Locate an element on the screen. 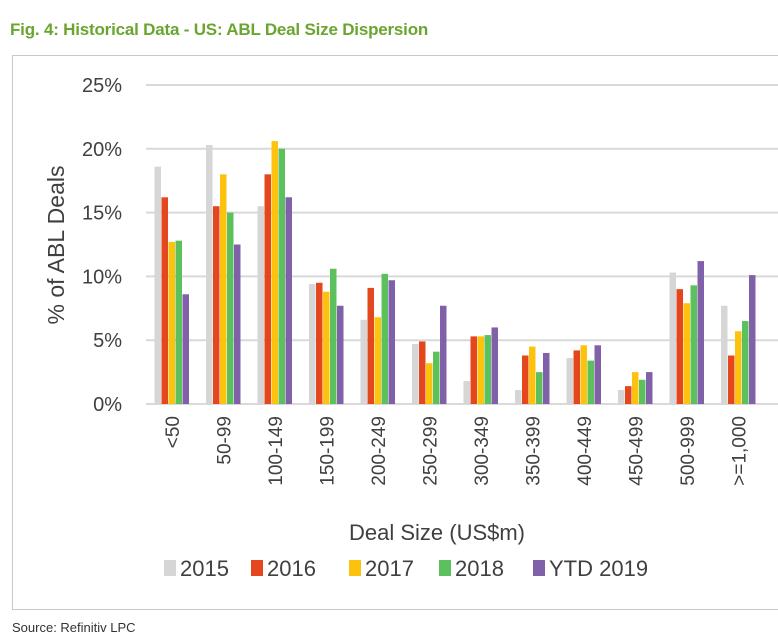  x-tick-label: >=1,000 is located at coordinates (740, 451).